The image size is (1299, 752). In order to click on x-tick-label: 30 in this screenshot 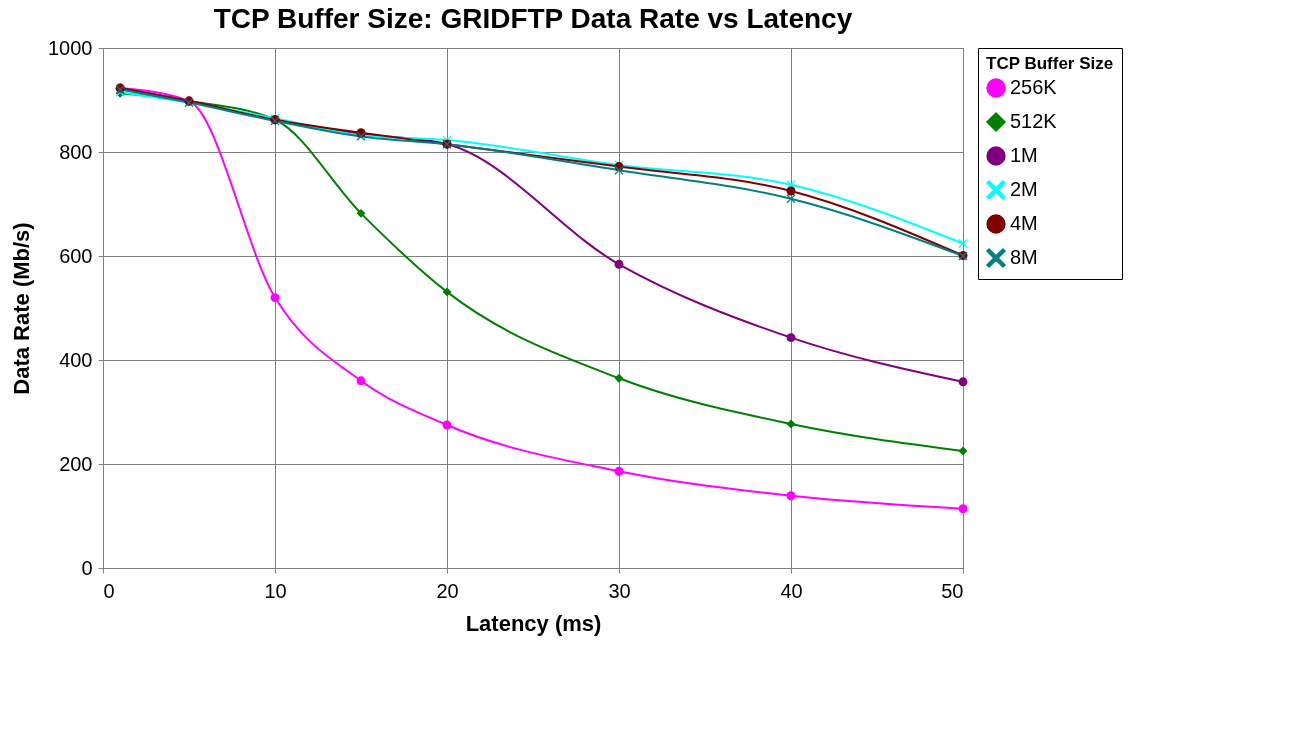, I will do `click(619, 590)`.